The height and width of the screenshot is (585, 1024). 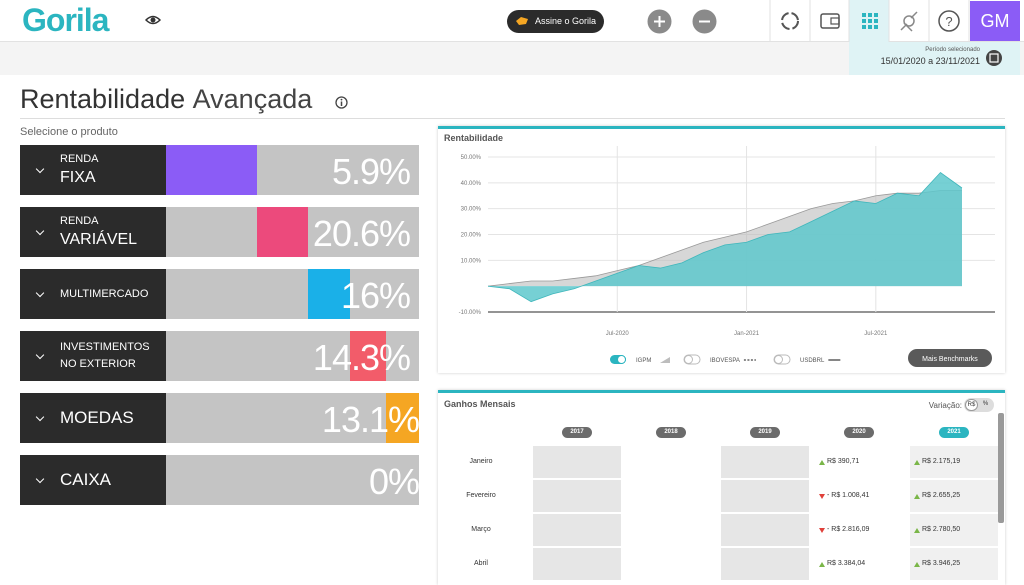 I want to click on product-value: 16%, so click(x=375, y=295).